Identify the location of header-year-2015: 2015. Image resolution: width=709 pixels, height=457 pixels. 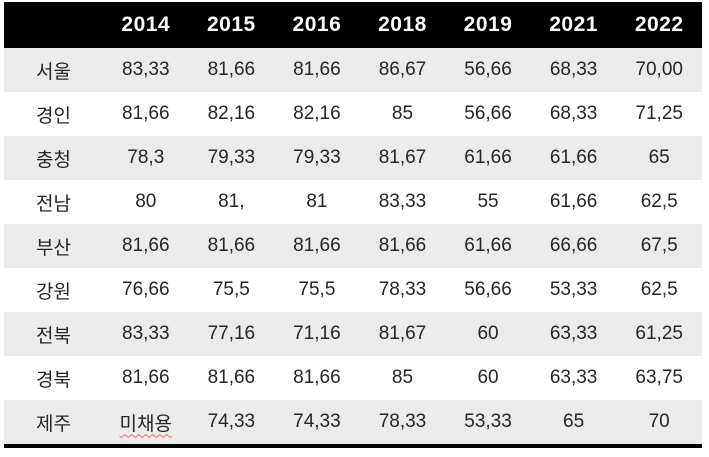
(231, 25).